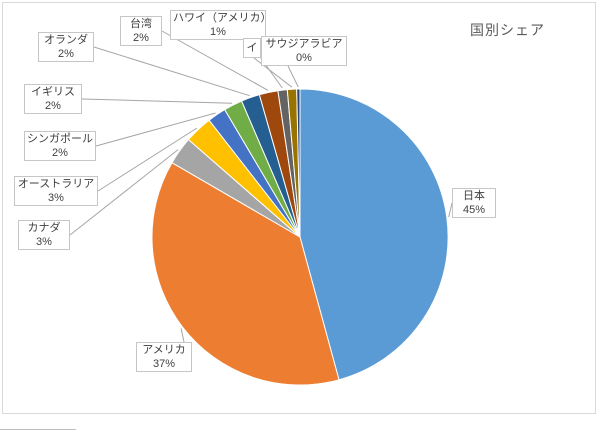 This screenshot has width=603, height=432. What do you see at coordinates (474, 203) in the screenshot?
I see `pie-data-label-0: 日本 45%` at bounding box center [474, 203].